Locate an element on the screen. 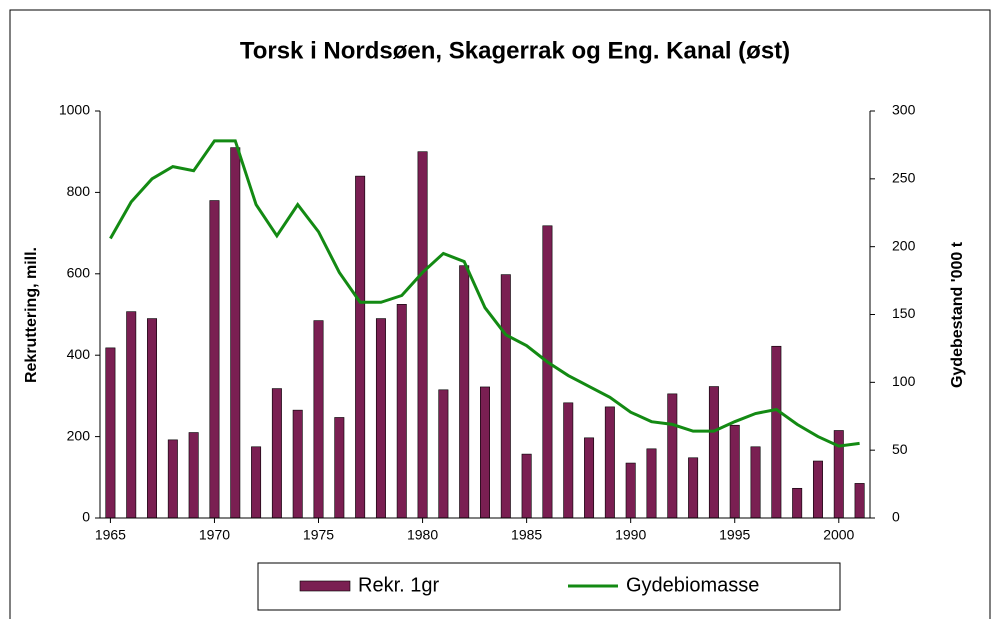  y2-tick-label: 300 is located at coordinates (904, 110).